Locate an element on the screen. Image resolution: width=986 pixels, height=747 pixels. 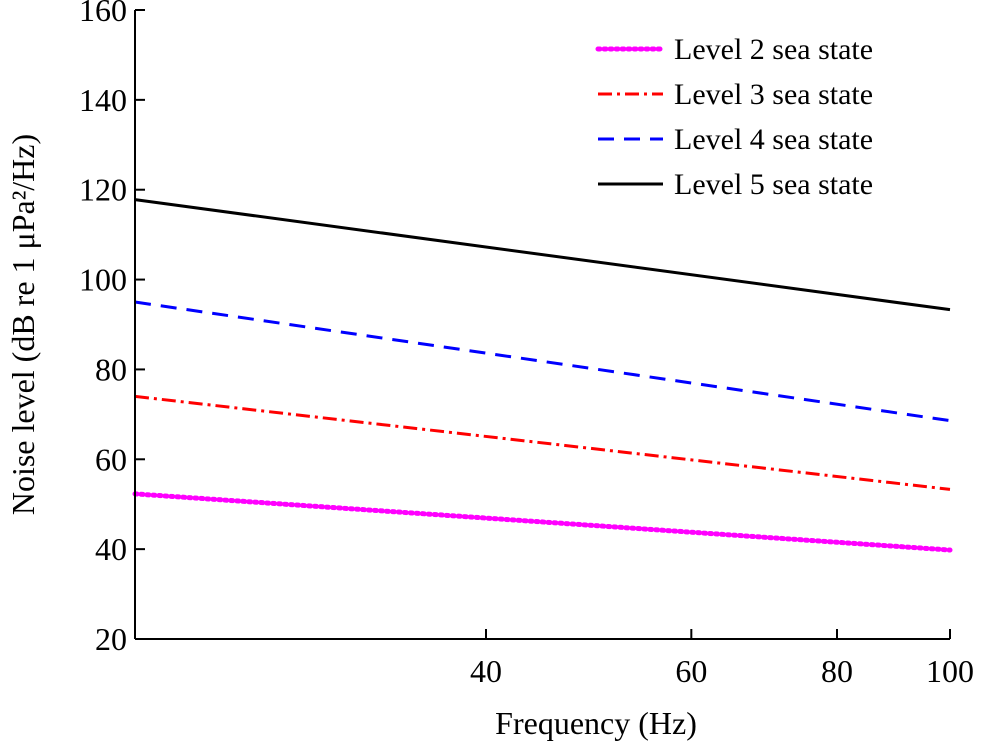
legend-label-3: Level 4 sea state is located at coordinates (773, 139).